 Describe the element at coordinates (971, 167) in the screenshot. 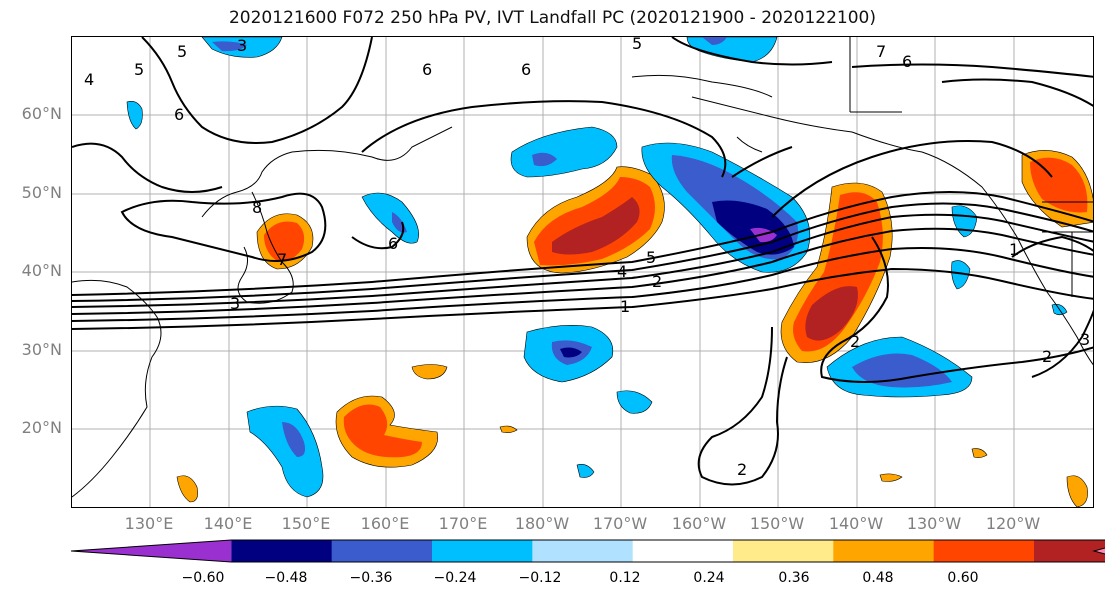

I see `boundaries` at that location.